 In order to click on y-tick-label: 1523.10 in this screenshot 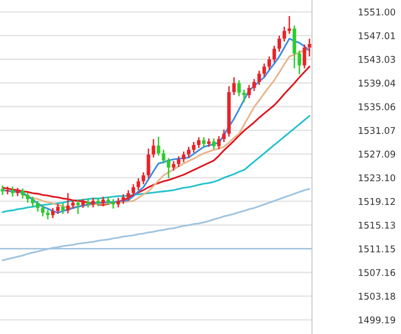, I will do `click(377, 178)`.